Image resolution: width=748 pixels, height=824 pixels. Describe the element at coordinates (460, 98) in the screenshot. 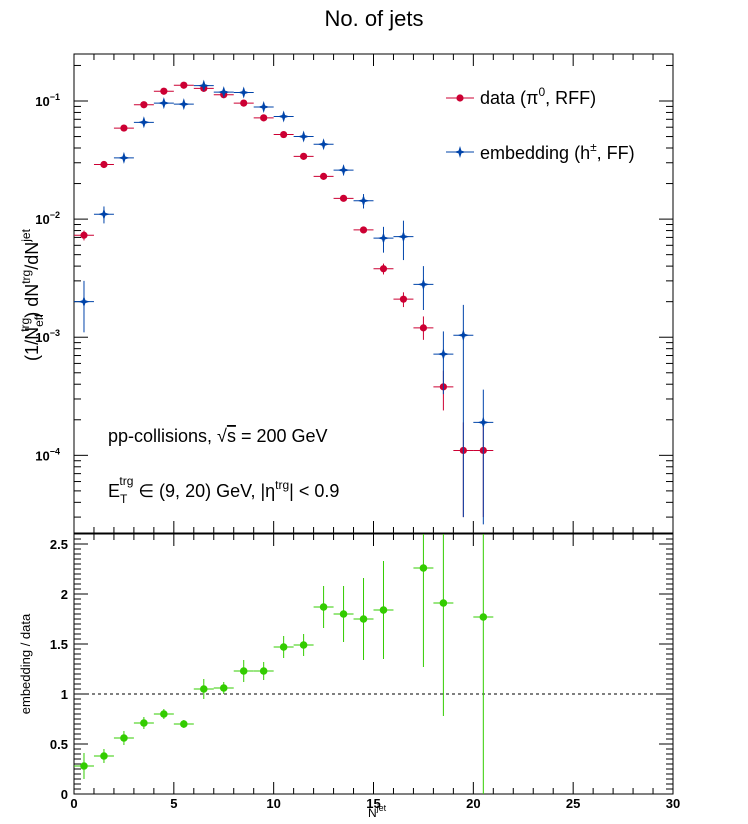

I see `legend-marker-data` at that location.